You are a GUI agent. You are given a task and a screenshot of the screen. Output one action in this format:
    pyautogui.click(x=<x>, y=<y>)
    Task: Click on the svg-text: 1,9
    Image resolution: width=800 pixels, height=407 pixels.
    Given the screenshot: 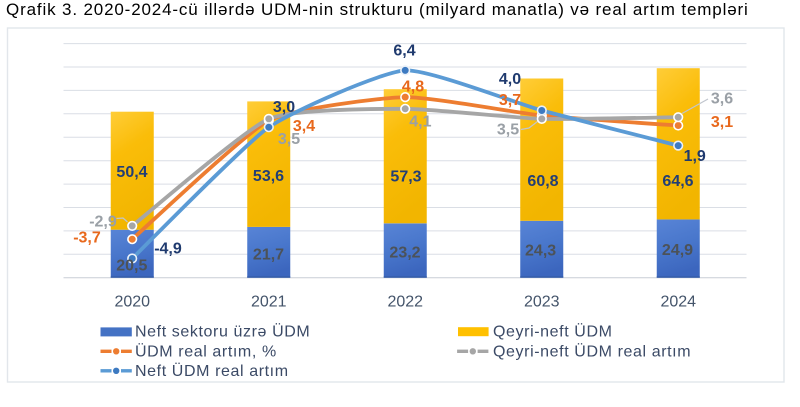 What is the action you would take?
    pyautogui.click(x=695, y=156)
    